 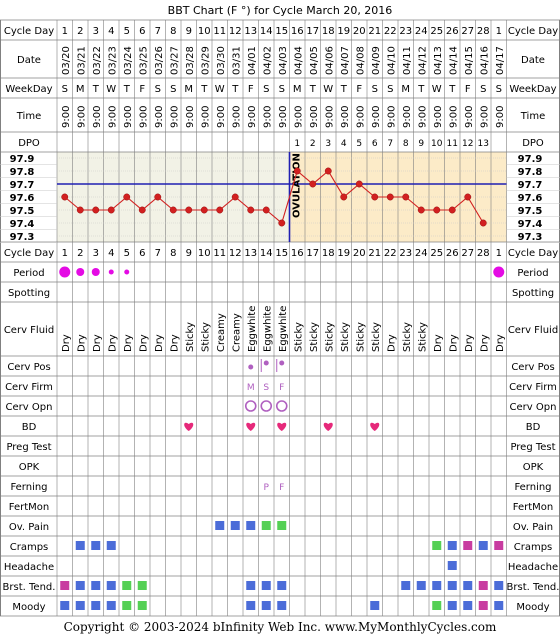 I want to click on cycle-day-number: 6, so click(x=142, y=31).